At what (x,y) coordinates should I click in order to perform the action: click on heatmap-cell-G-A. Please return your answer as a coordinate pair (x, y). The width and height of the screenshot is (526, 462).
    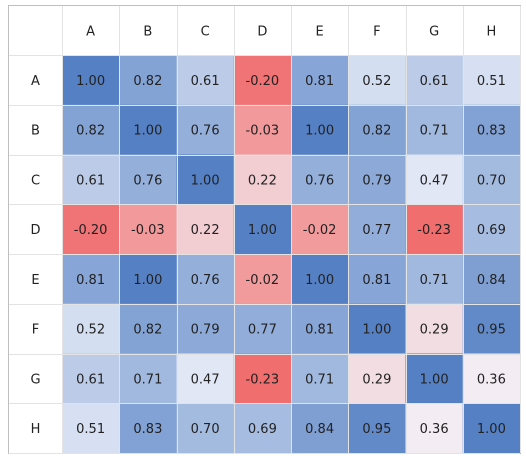
    Looking at the image, I should click on (91, 378).